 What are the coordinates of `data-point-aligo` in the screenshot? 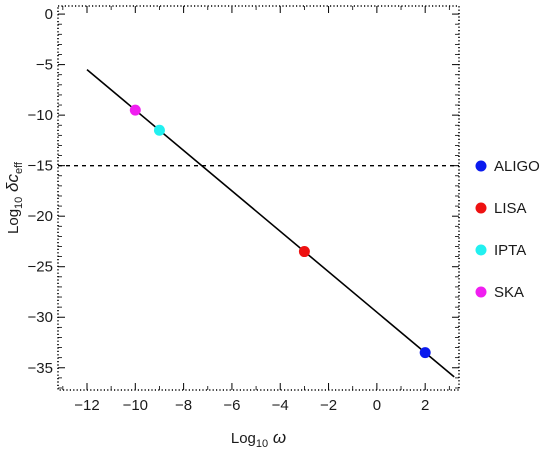 It's located at (425, 353).